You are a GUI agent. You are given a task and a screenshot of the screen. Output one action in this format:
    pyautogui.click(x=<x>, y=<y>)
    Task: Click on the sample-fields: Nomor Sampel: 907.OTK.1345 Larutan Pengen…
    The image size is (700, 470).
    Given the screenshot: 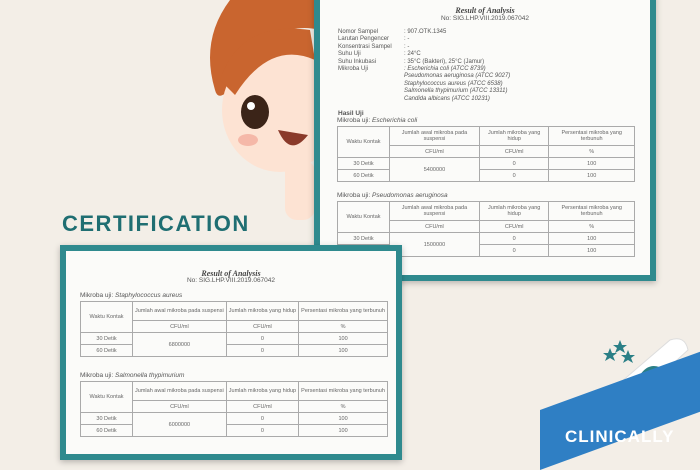 What is the action you would take?
    pyautogui.click(x=424, y=66)
    